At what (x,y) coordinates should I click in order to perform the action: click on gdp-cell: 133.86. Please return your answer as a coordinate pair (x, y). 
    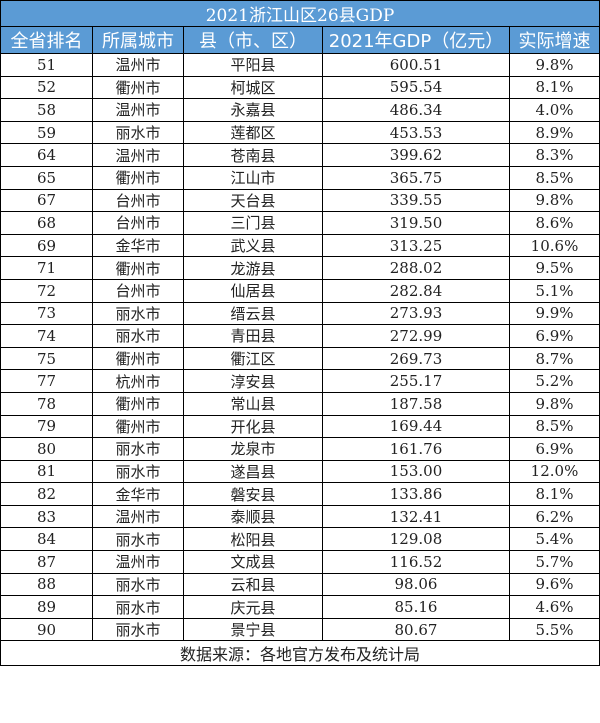
    Looking at the image, I should click on (416, 494).